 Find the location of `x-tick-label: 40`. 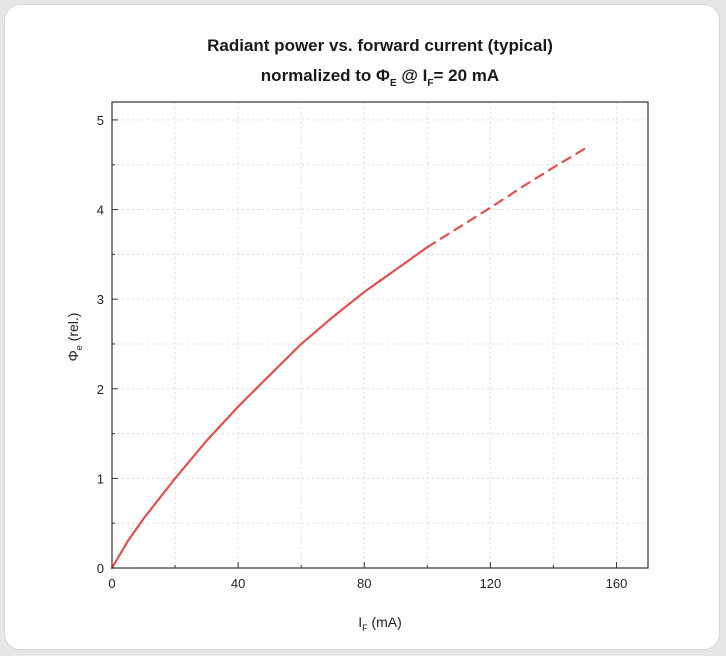

x-tick-label: 40 is located at coordinates (238, 583).